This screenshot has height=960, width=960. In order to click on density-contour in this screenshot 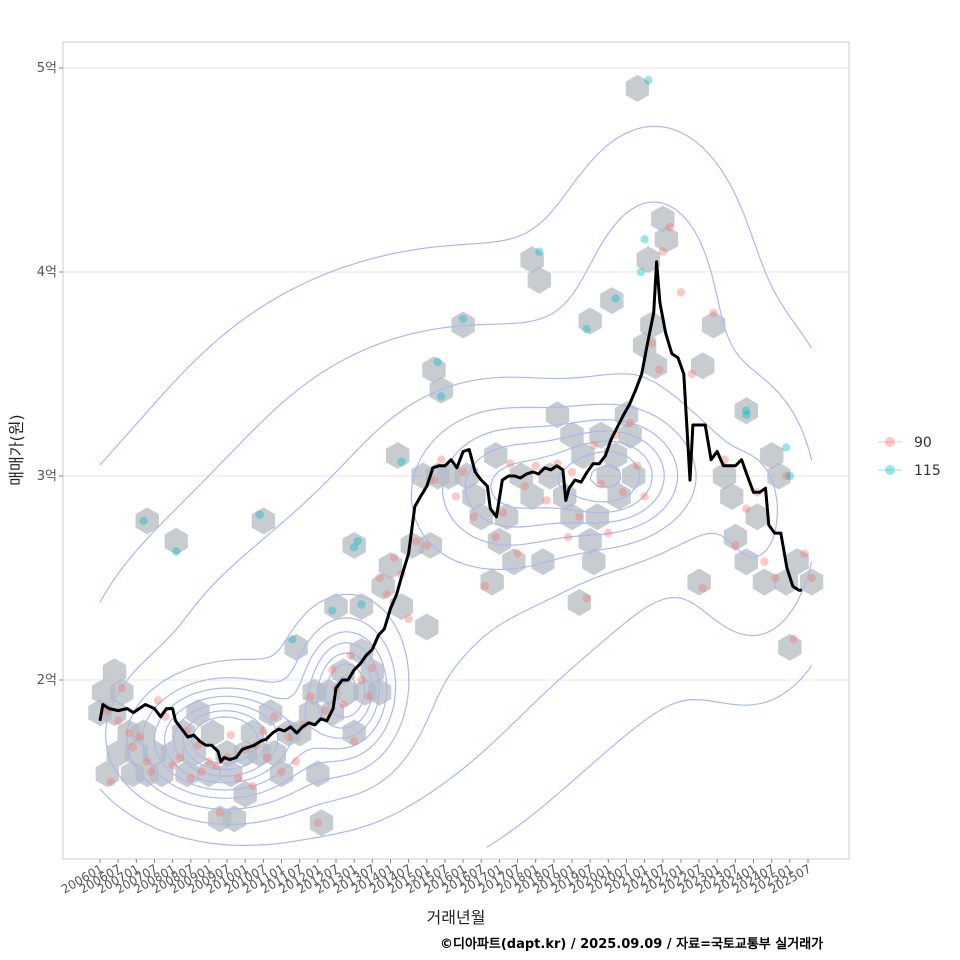, I will do `click(402, 618)`.